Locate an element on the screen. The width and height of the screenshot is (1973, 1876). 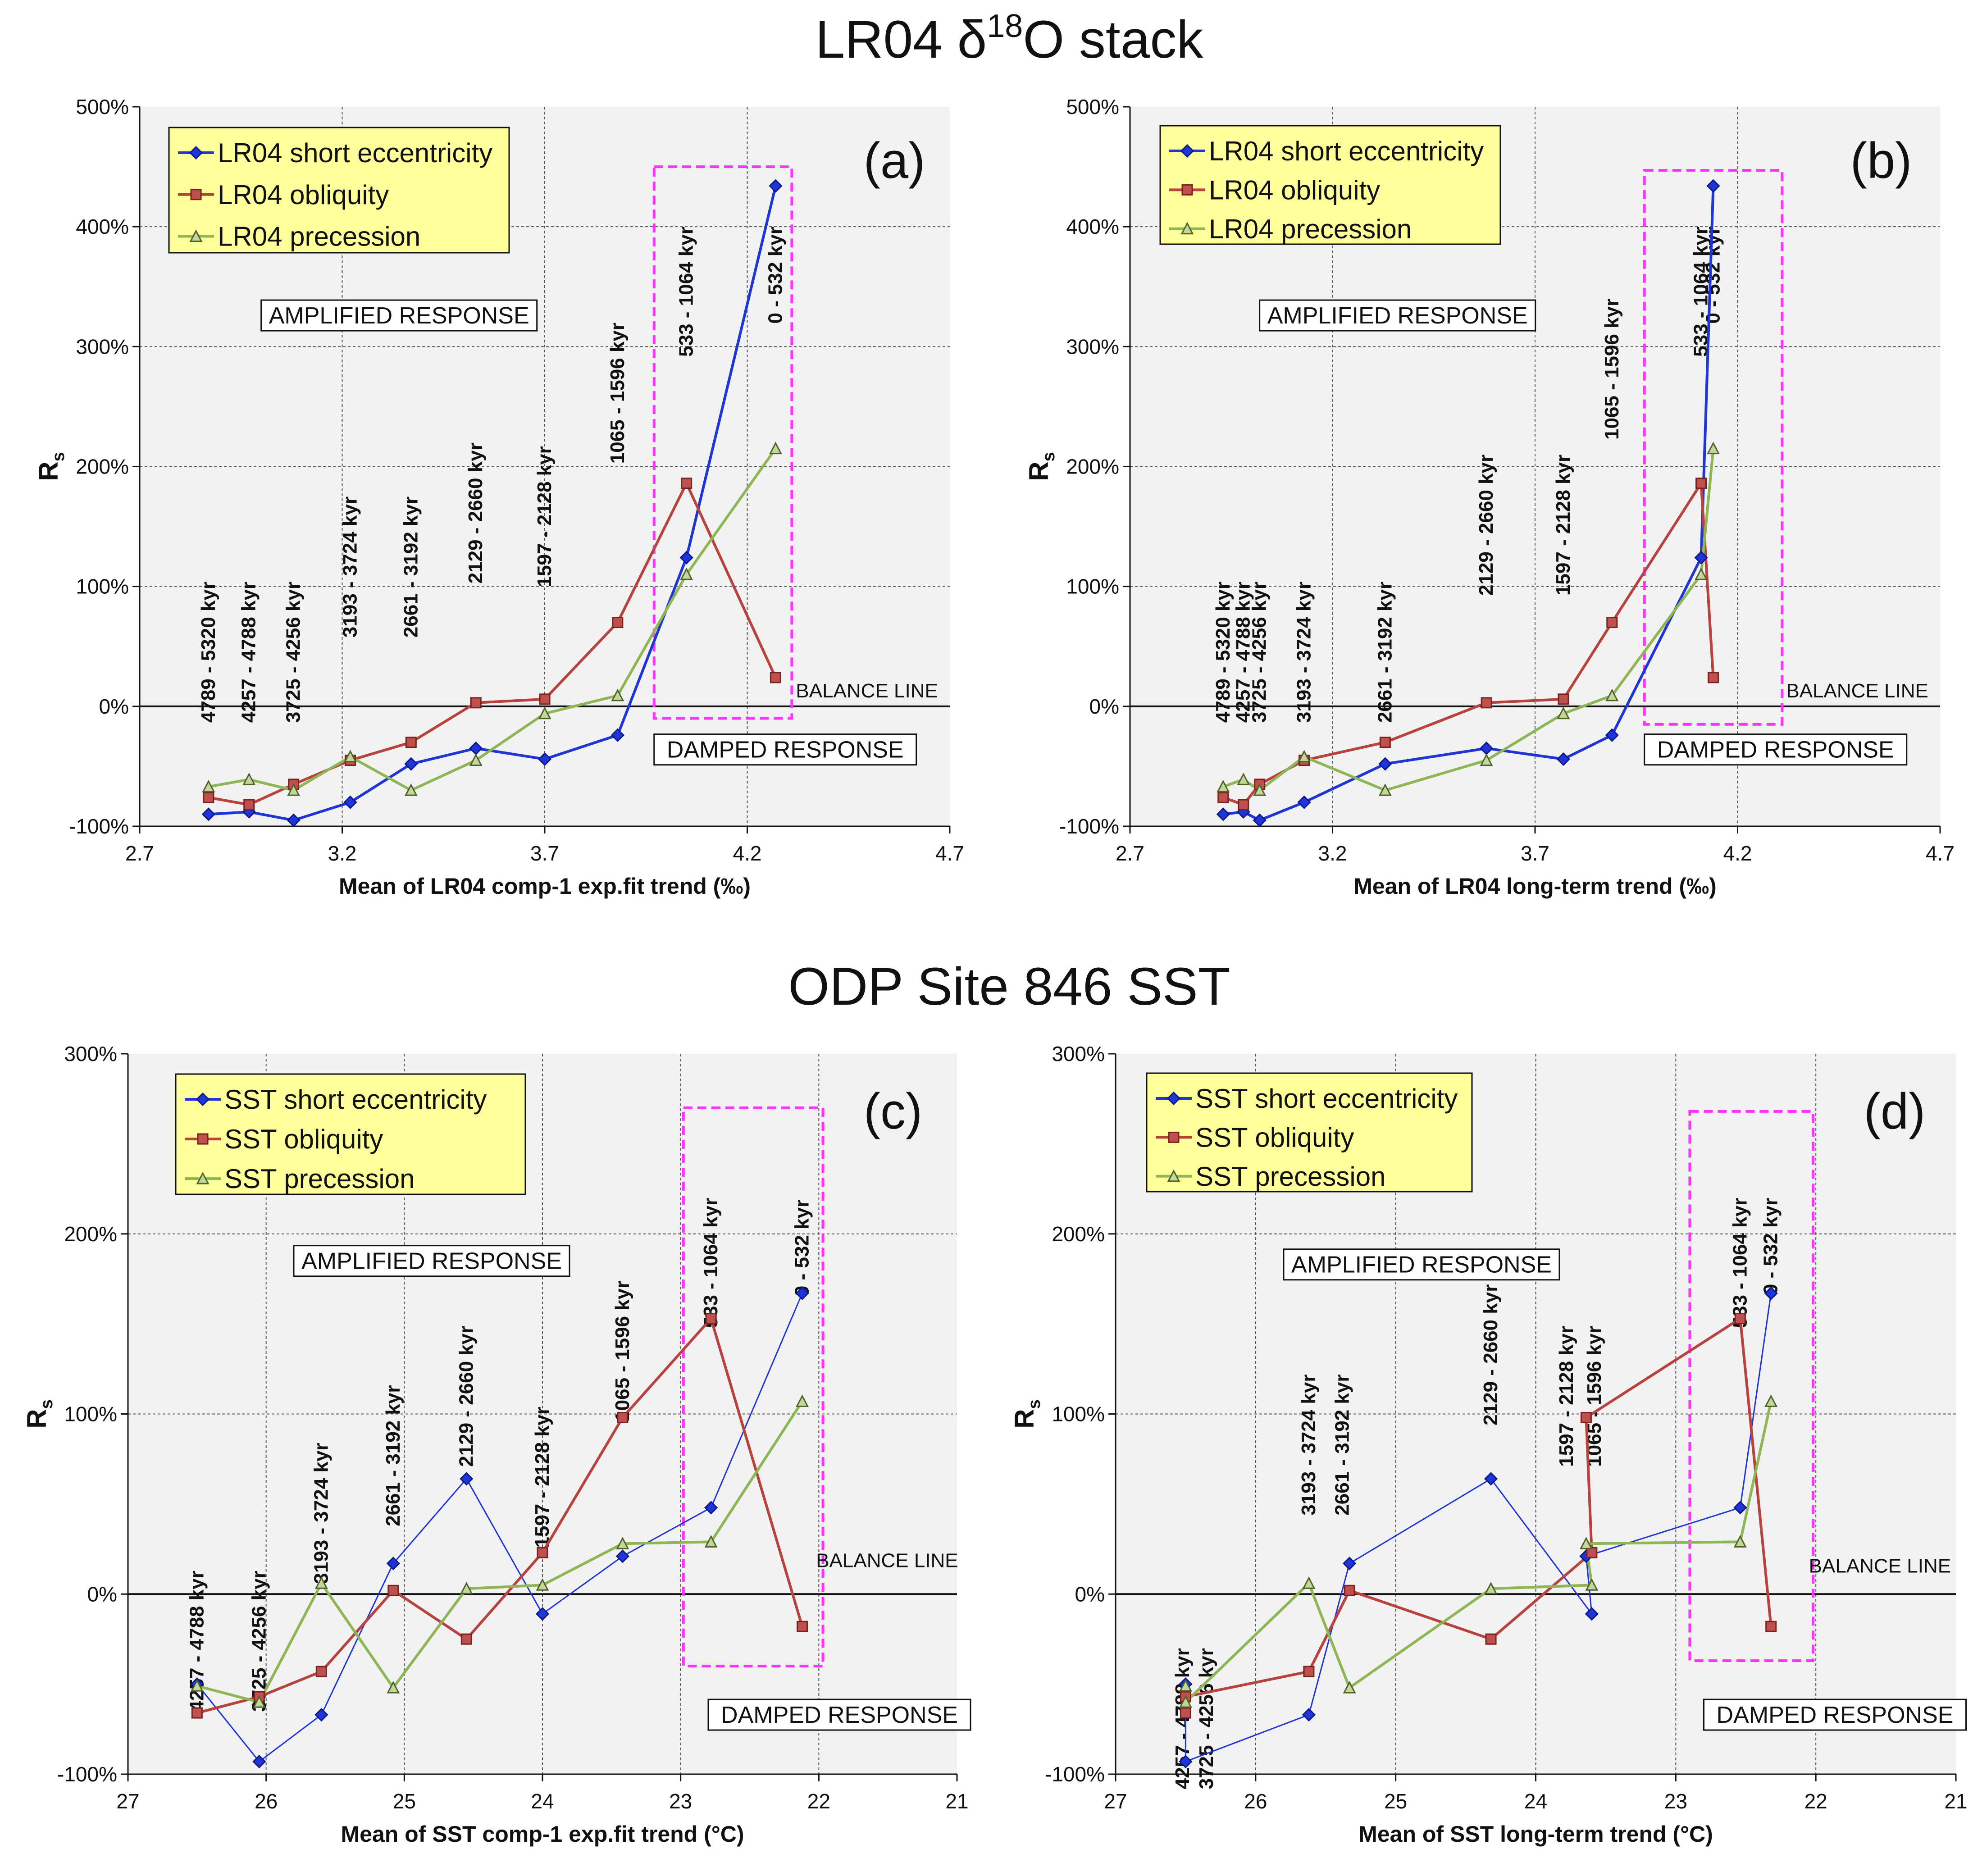
legend-marker-precession is located at coordinates (196, 235).